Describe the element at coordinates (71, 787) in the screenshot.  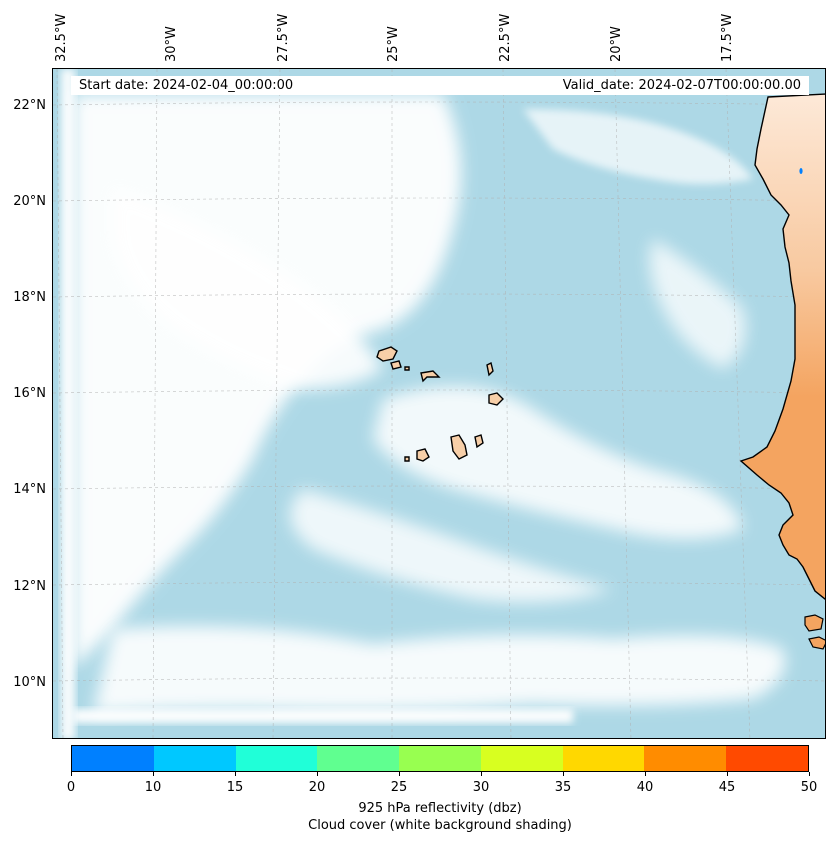
I see `colorbar-tick-label-0: 0` at that location.